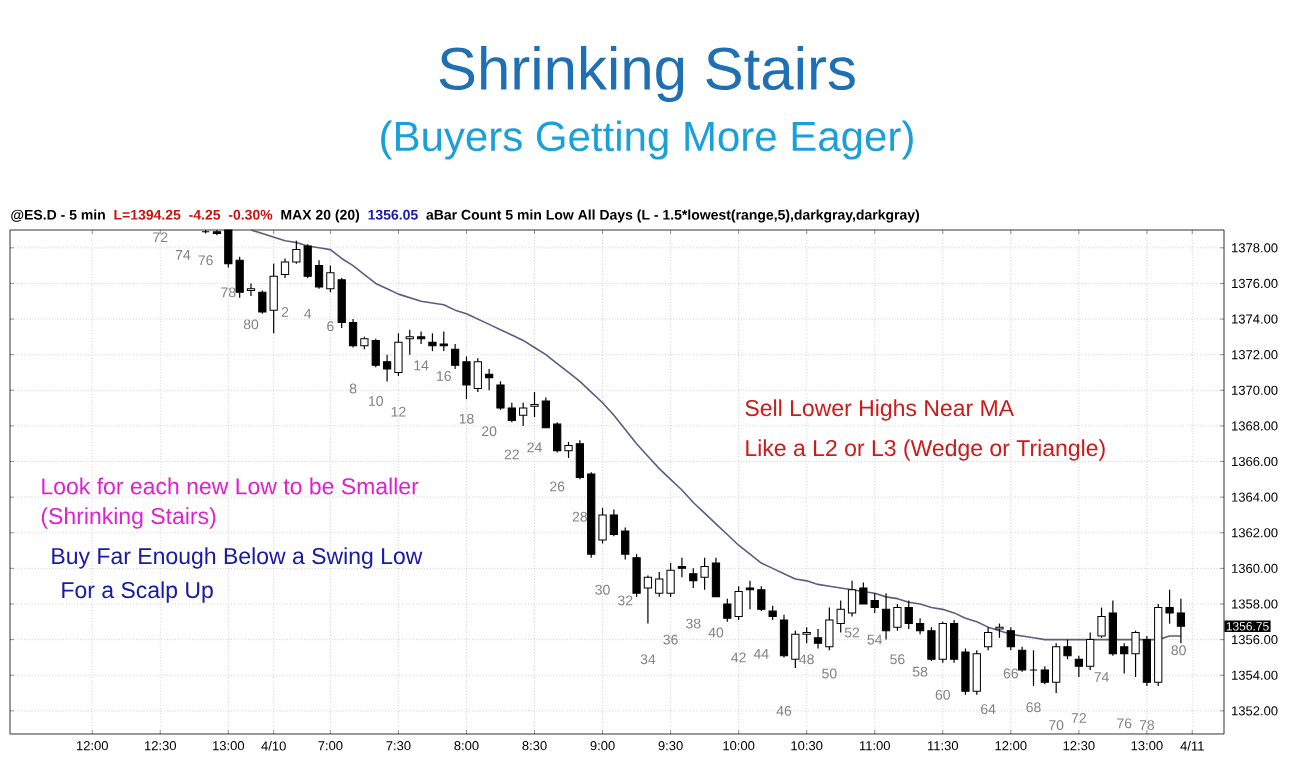 Image resolution: width=1294 pixels, height=784 pixels. What do you see at coordinates (128, 518) in the screenshot?
I see `annotation: (Shrinking Stairs)` at bounding box center [128, 518].